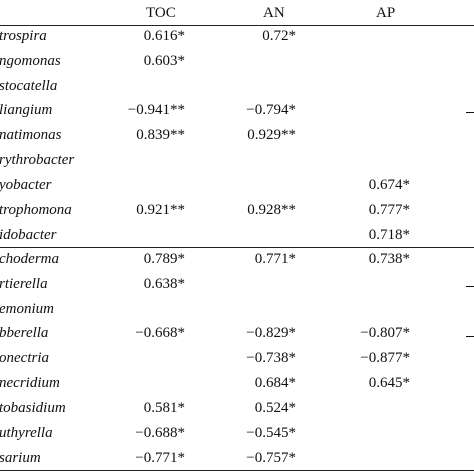 The height and width of the screenshot is (474, 474). I want to click on cell-ap: −0.807*, so click(385, 333).